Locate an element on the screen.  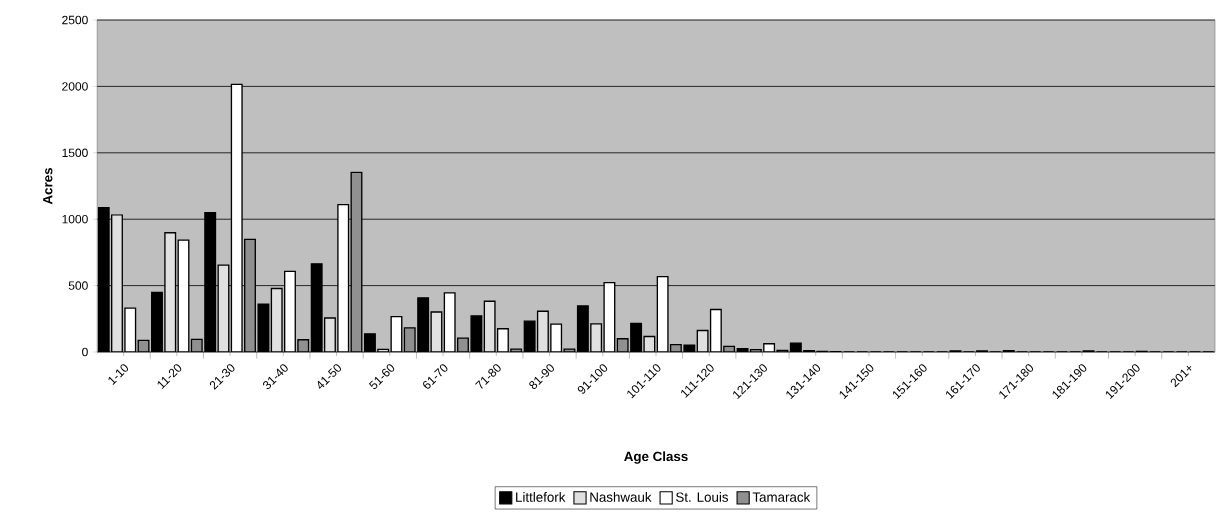
legend-label: Littlefork is located at coordinates (541, 497).